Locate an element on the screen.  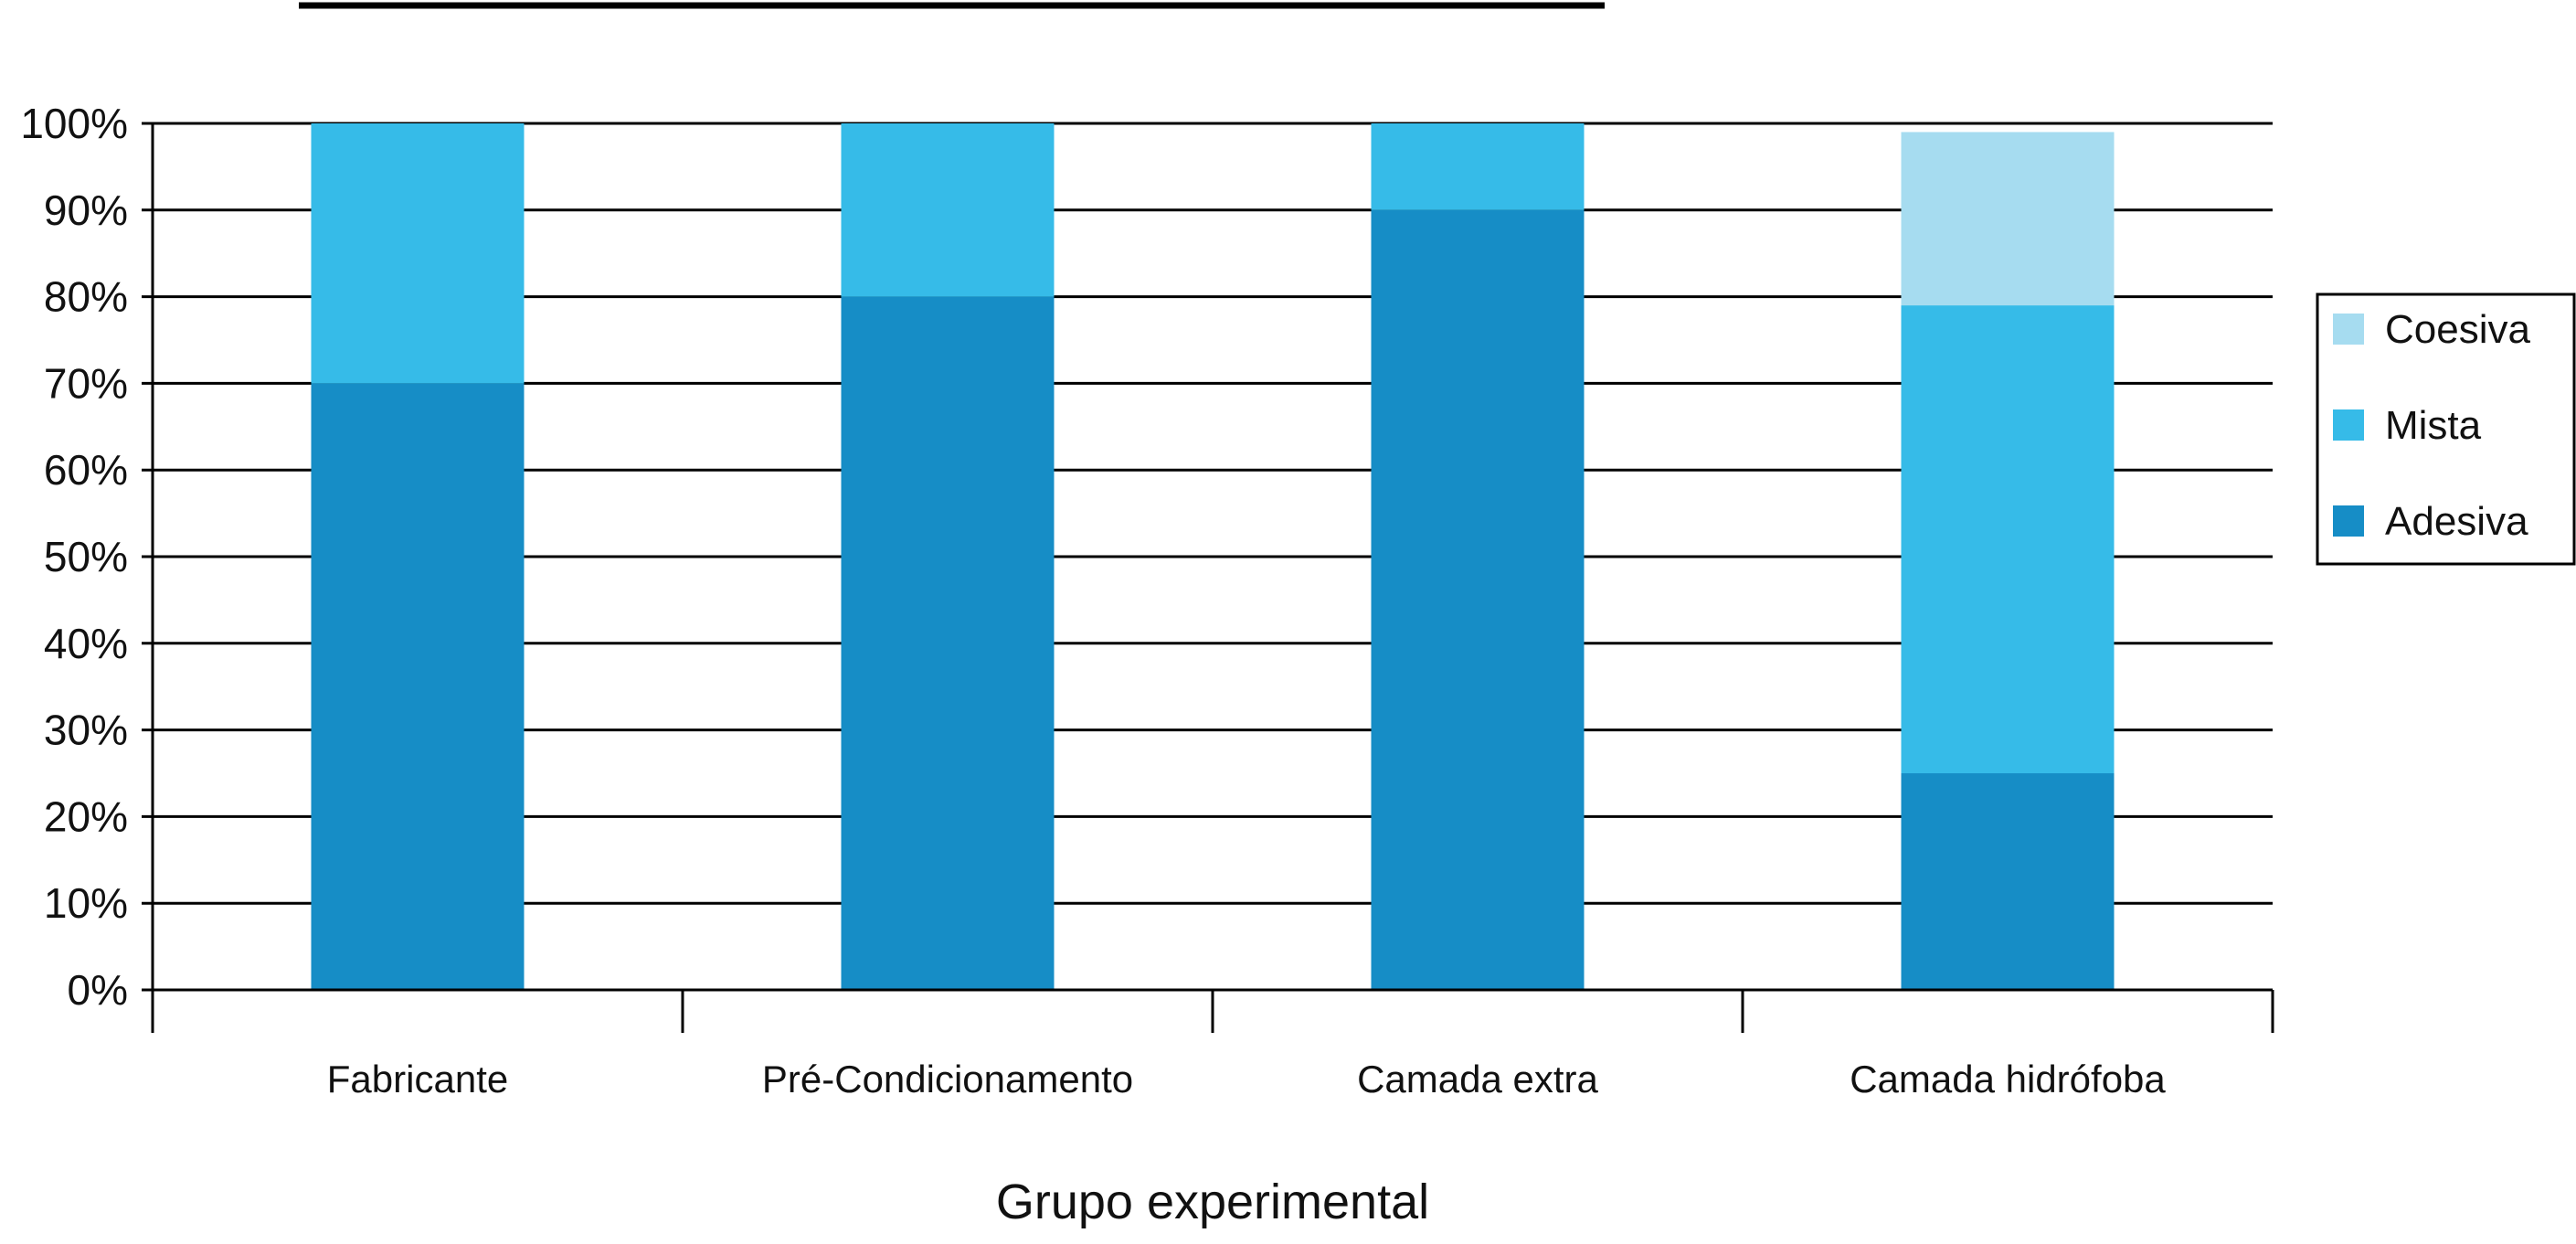
x-category-label: Camada hidrófoba is located at coordinates (2008, 1079).